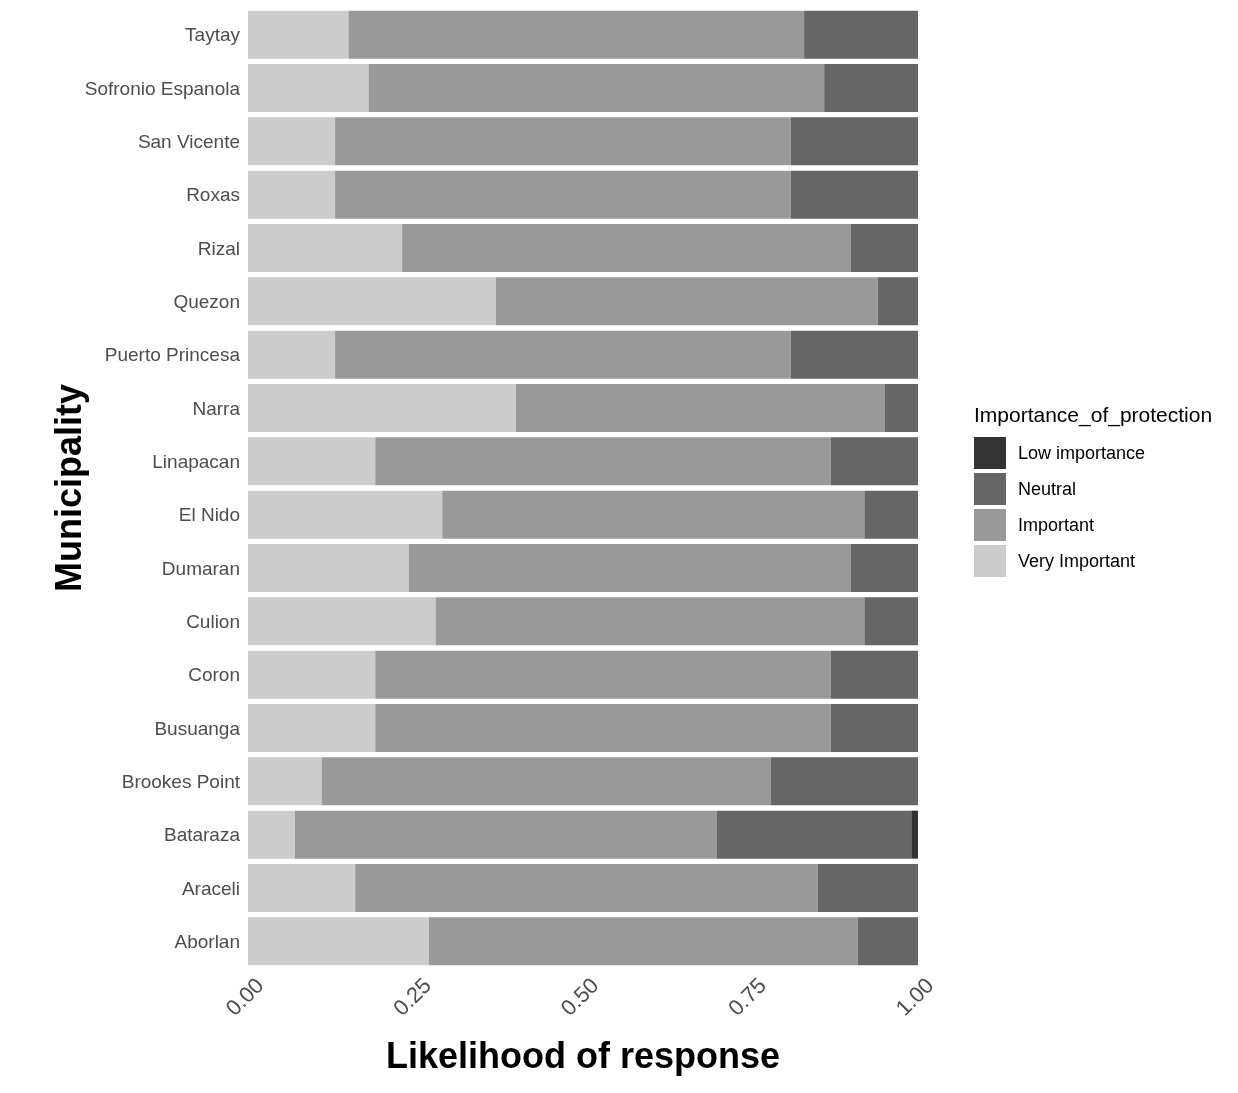 The height and width of the screenshot is (1093, 1238). Describe the element at coordinates (218, 248) in the screenshot. I see `y-tick-label: Rizal` at that location.